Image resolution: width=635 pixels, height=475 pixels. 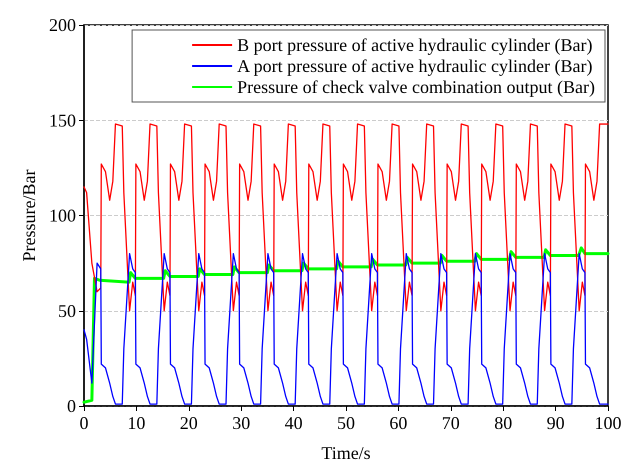 What do you see at coordinates (62, 216) in the screenshot?
I see `y-tick-label: 100` at bounding box center [62, 216].